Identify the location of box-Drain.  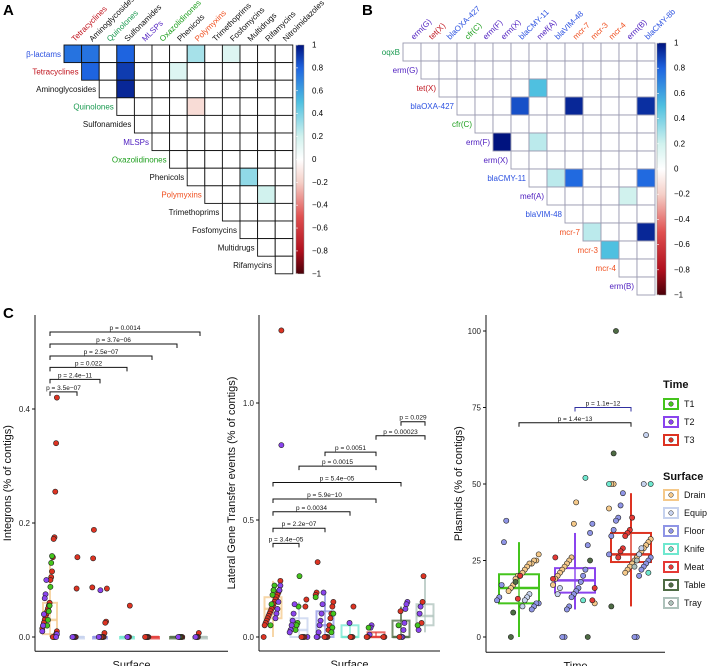
(272, 483).